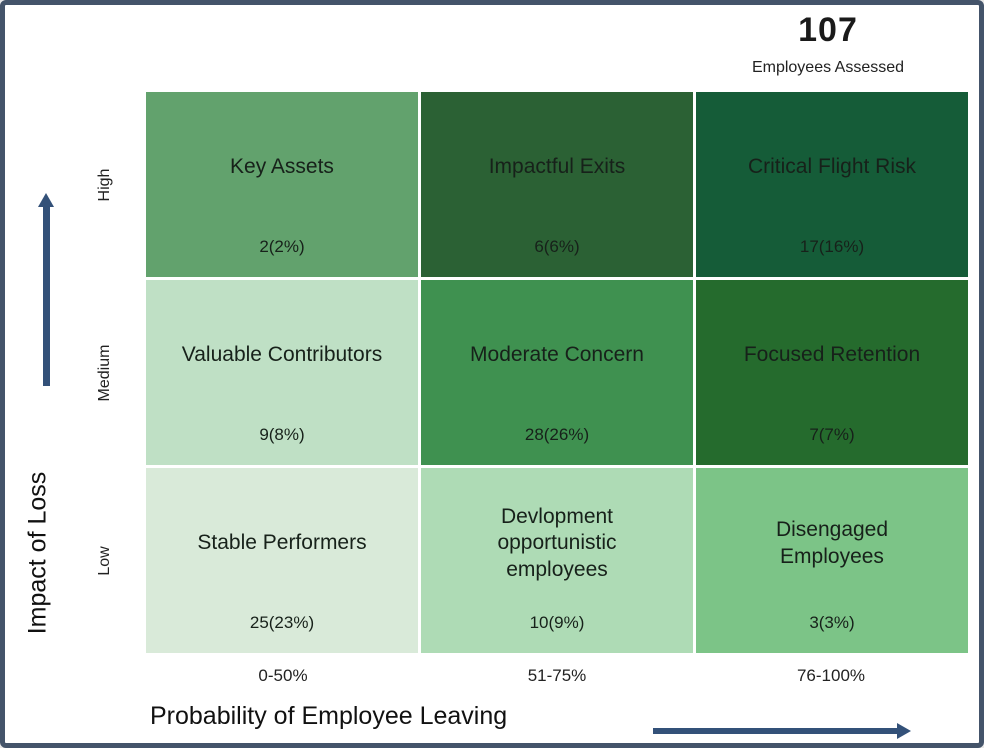 This screenshot has height=748, width=984. I want to click on cell-value: 9(8%), so click(282, 434).